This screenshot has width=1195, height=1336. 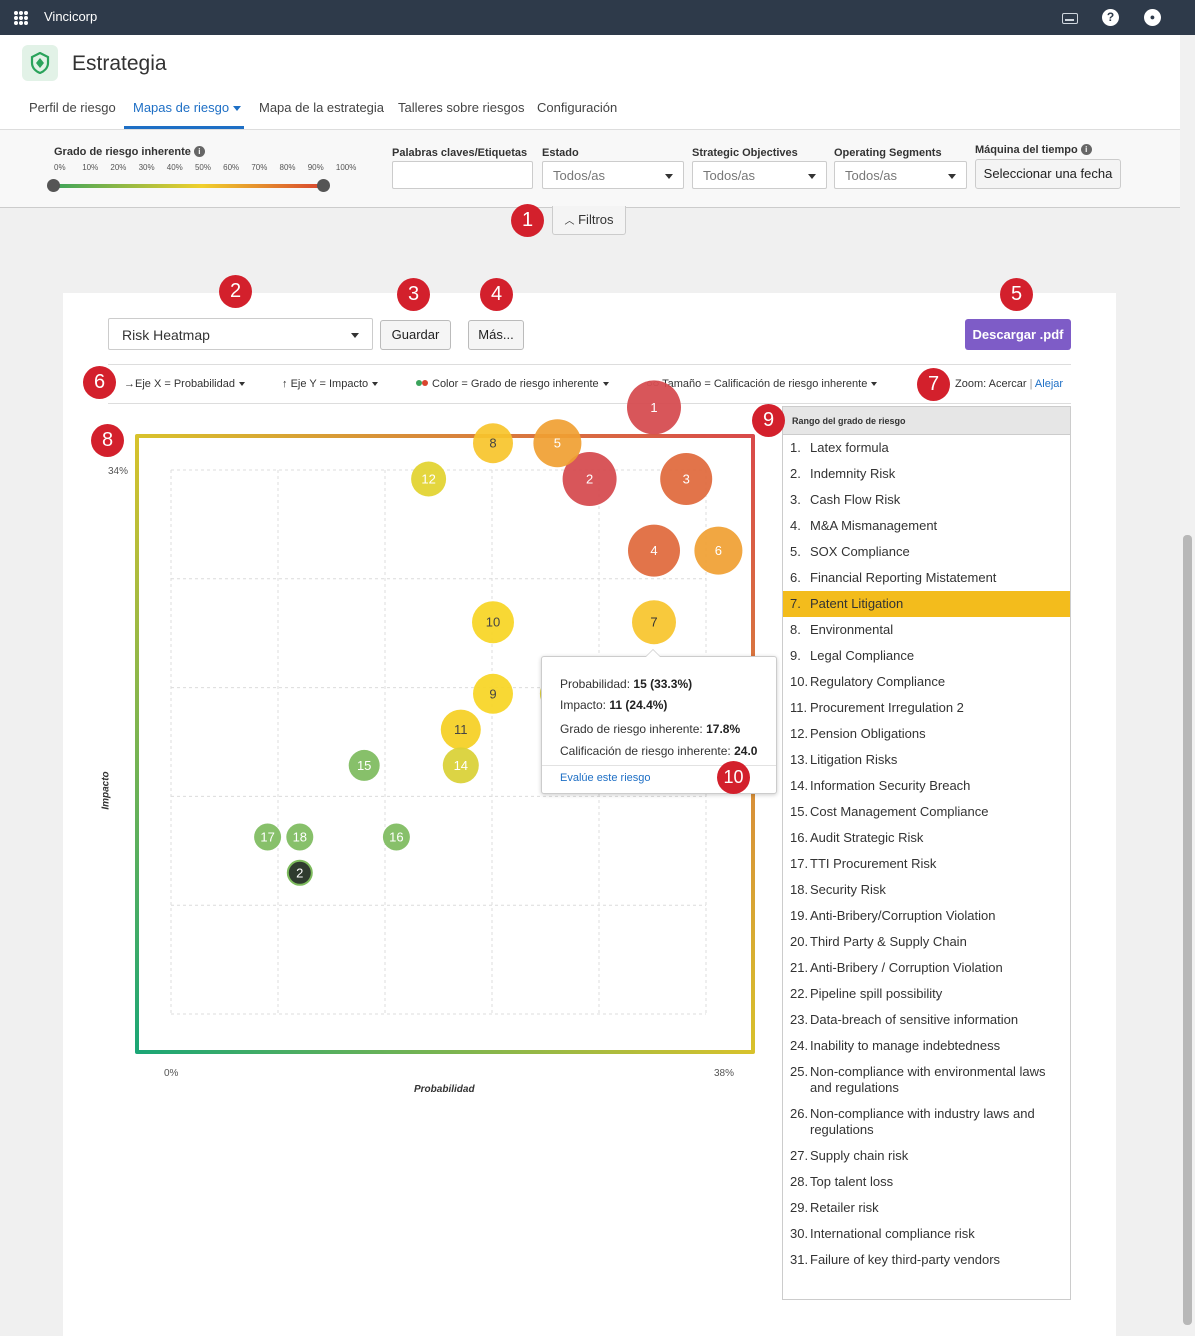 What do you see at coordinates (926, 760) in the screenshot?
I see `list-item: 13. Litigation Risks` at bounding box center [926, 760].